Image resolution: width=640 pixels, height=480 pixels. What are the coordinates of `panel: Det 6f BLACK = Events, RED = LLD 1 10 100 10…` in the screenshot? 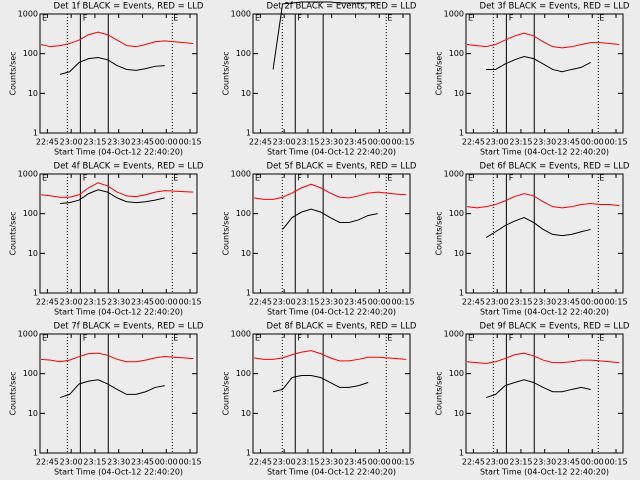 It's located at (532, 239).